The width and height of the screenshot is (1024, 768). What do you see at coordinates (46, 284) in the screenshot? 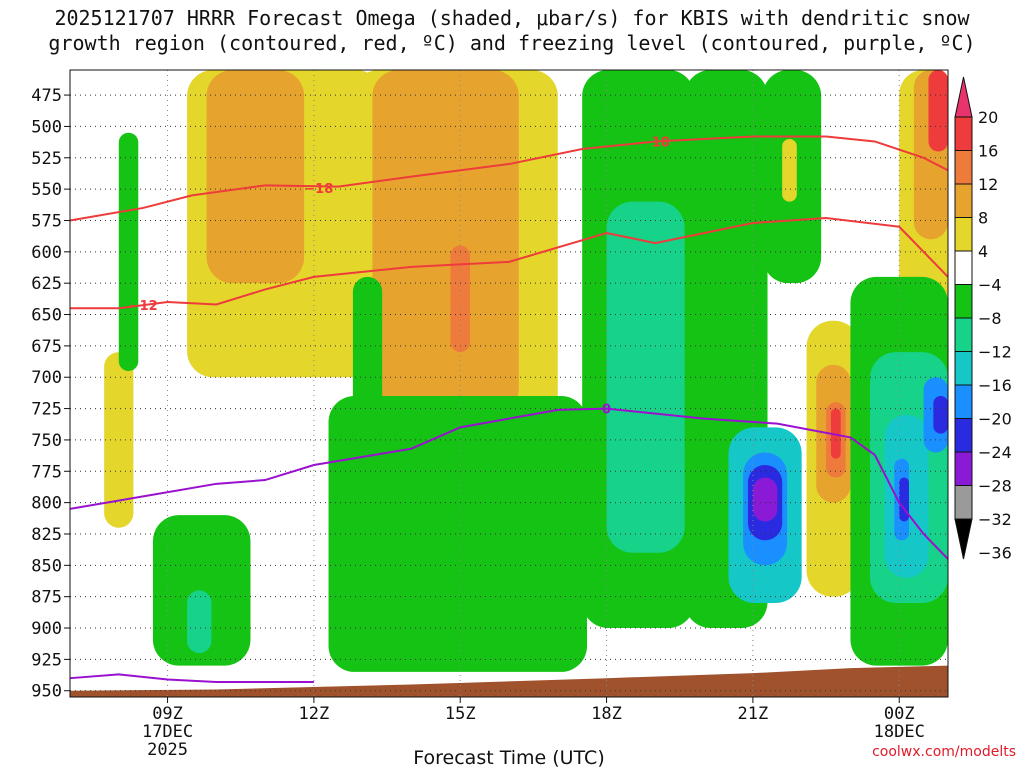
I see `y-tick-label: 625` at bounding box center [46, 284].